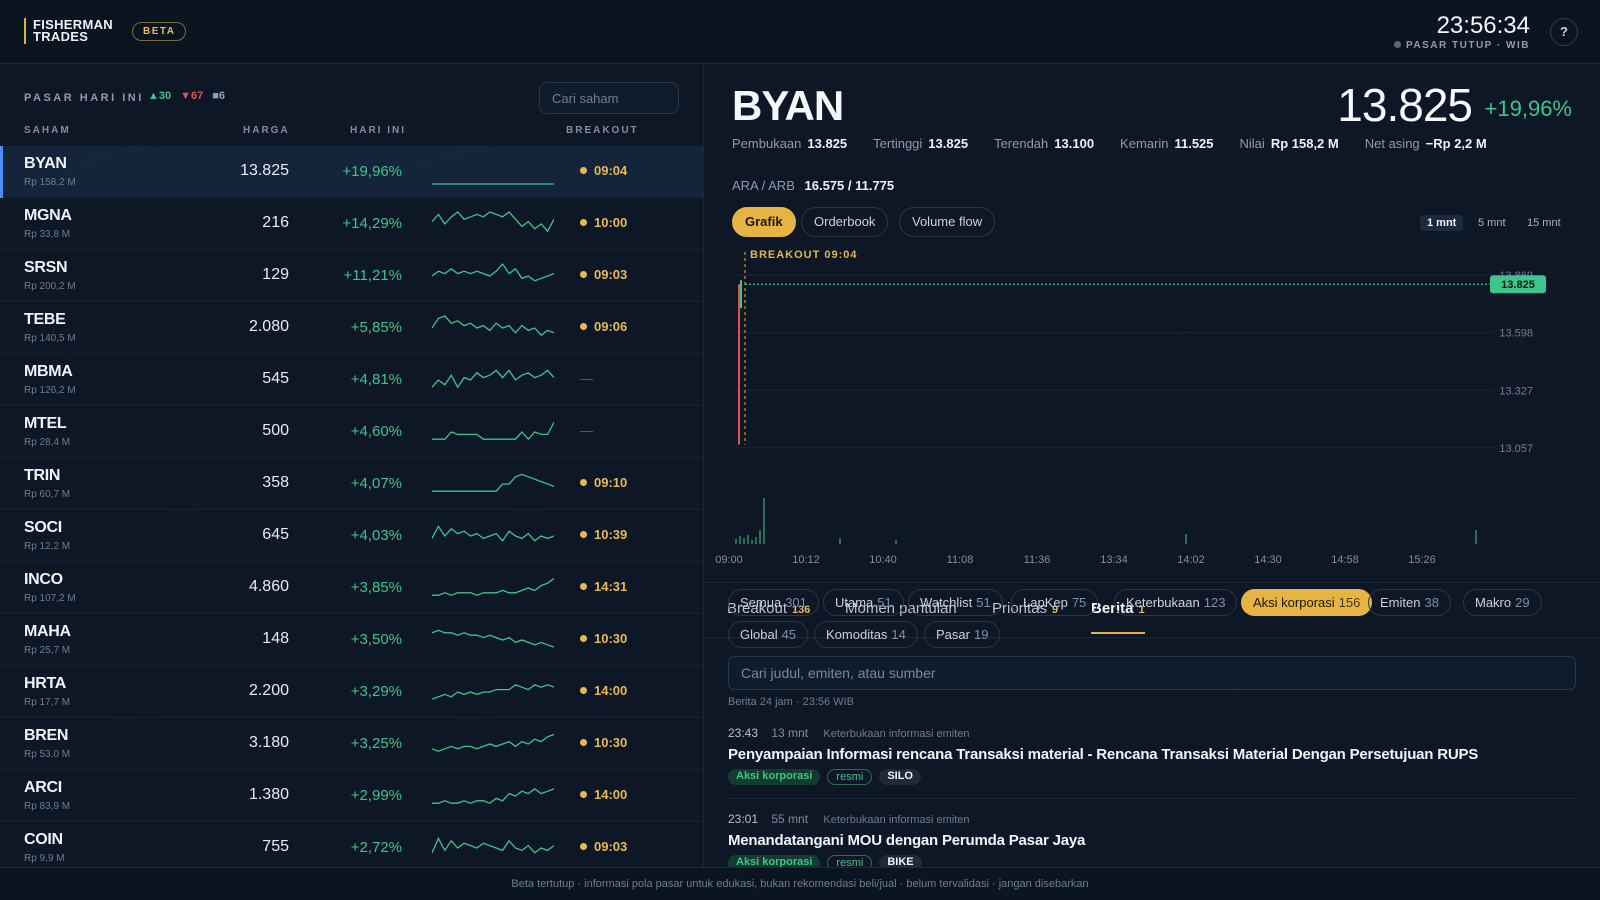  Describe the element at coordinates (955, 602) in the screenshot. I see `filter-chip-watchlist: Watchlist 51` at that location.